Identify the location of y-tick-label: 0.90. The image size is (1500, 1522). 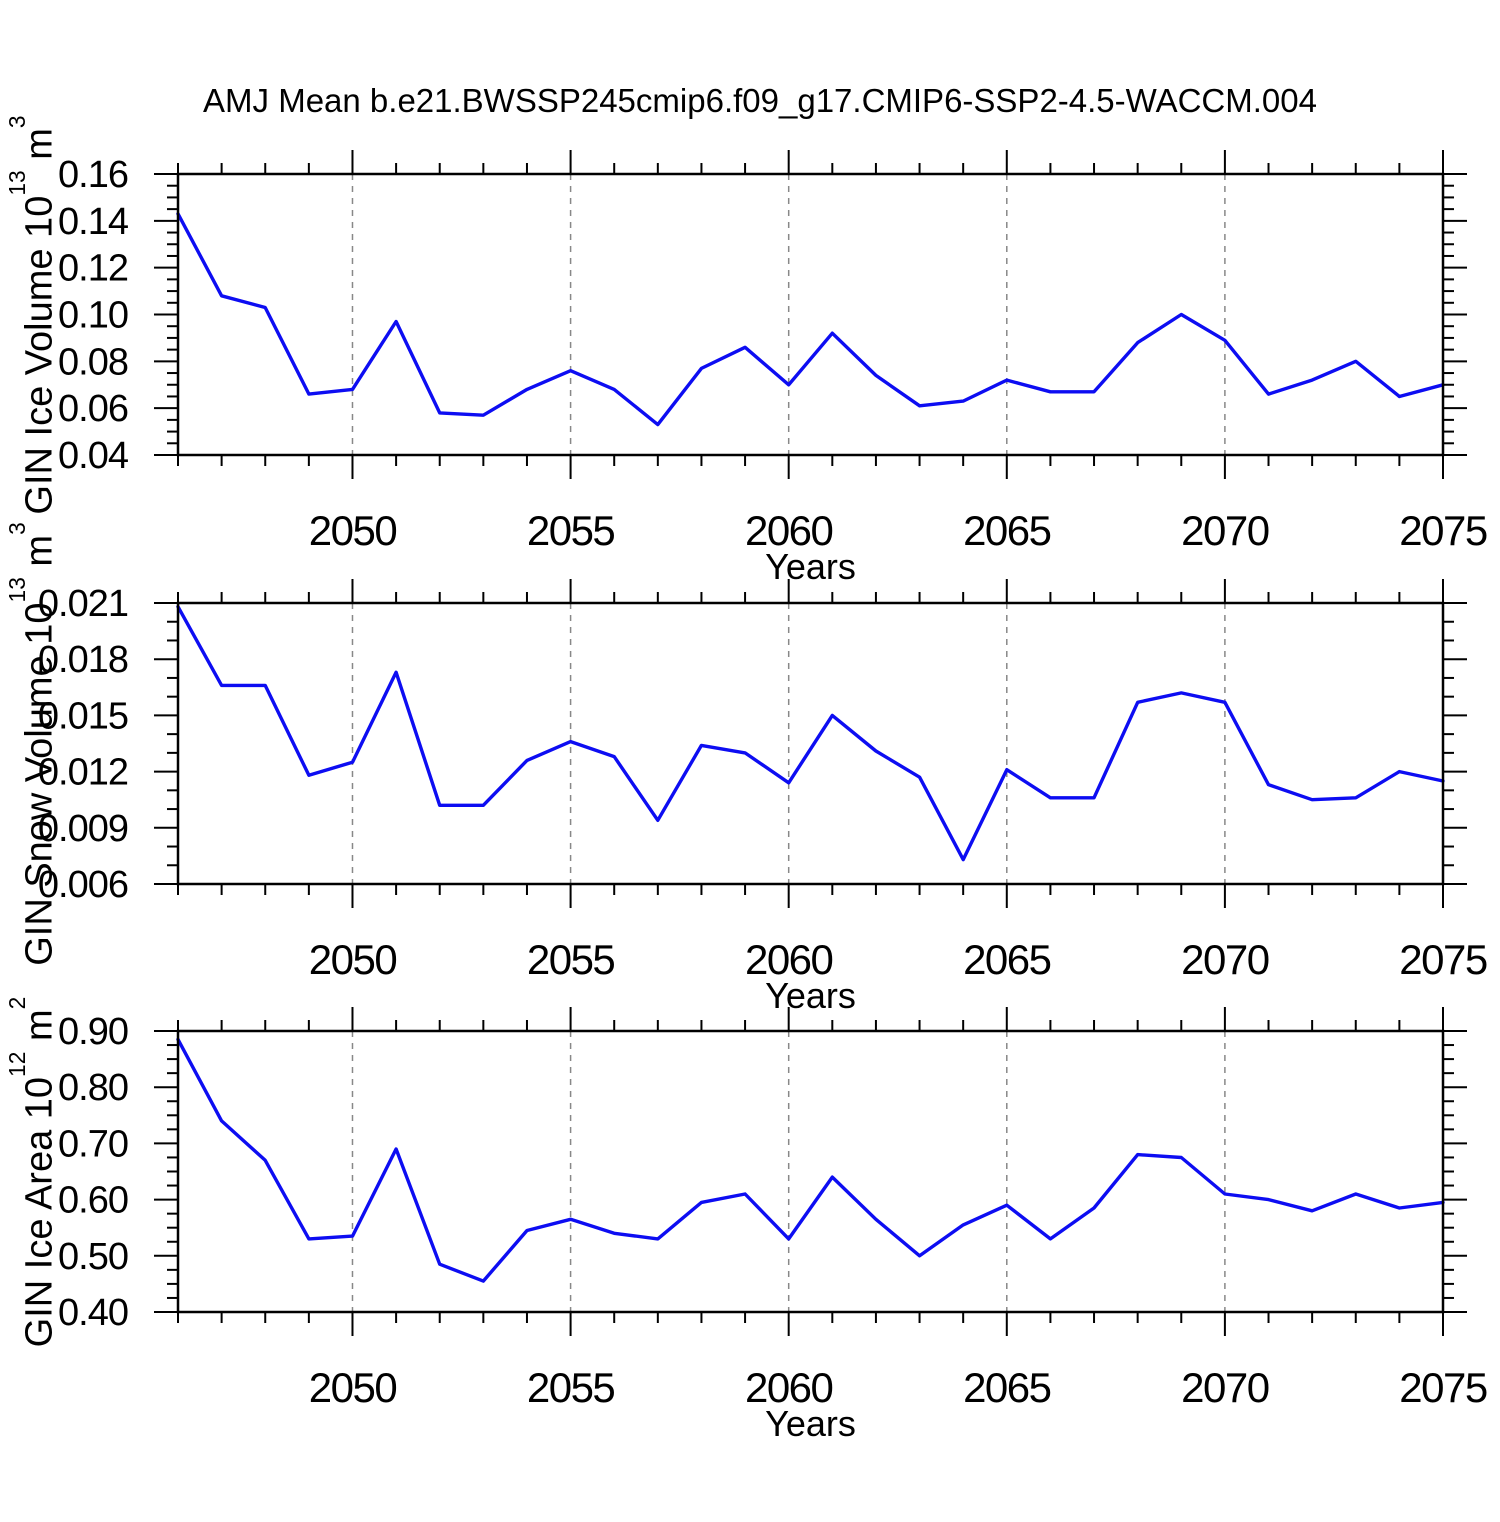
(93, 1032).